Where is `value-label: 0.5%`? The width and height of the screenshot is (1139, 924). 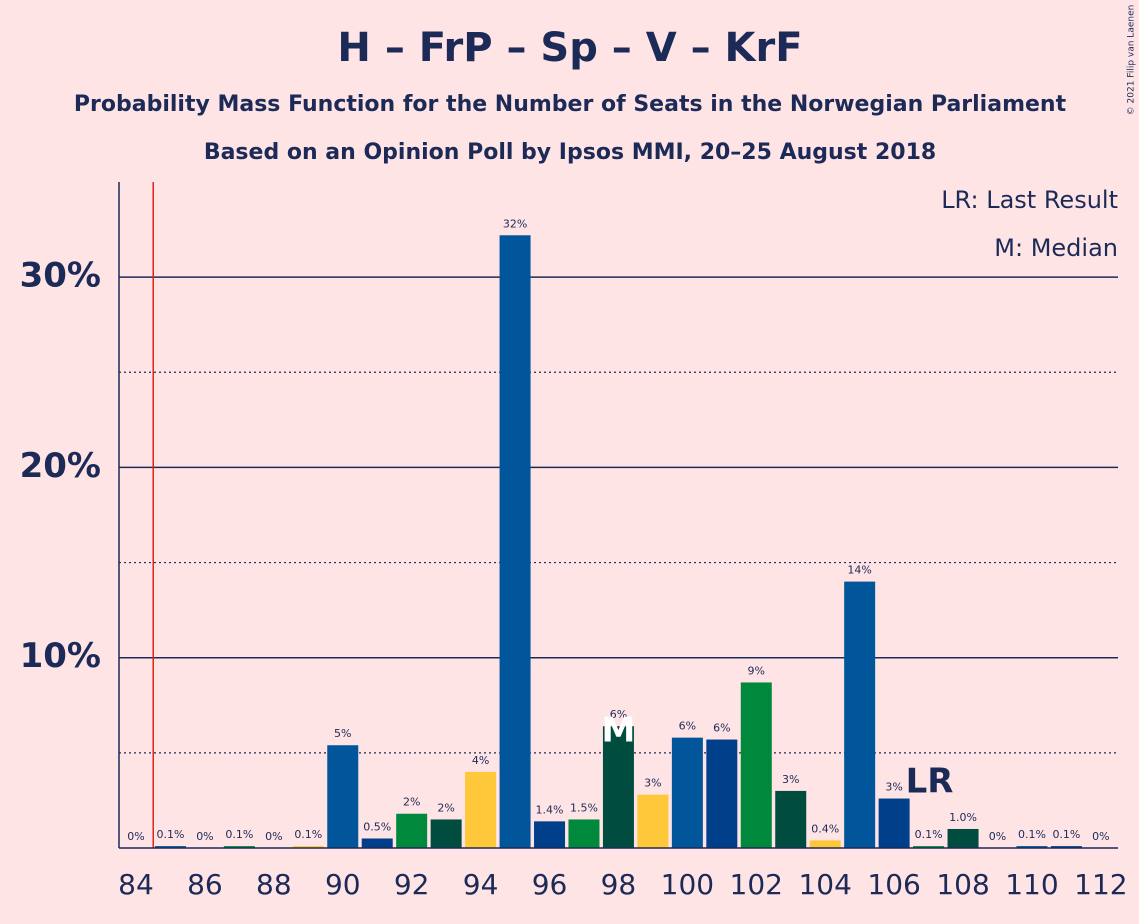
value-label: 0.5% is located at coordinates (377, 826).